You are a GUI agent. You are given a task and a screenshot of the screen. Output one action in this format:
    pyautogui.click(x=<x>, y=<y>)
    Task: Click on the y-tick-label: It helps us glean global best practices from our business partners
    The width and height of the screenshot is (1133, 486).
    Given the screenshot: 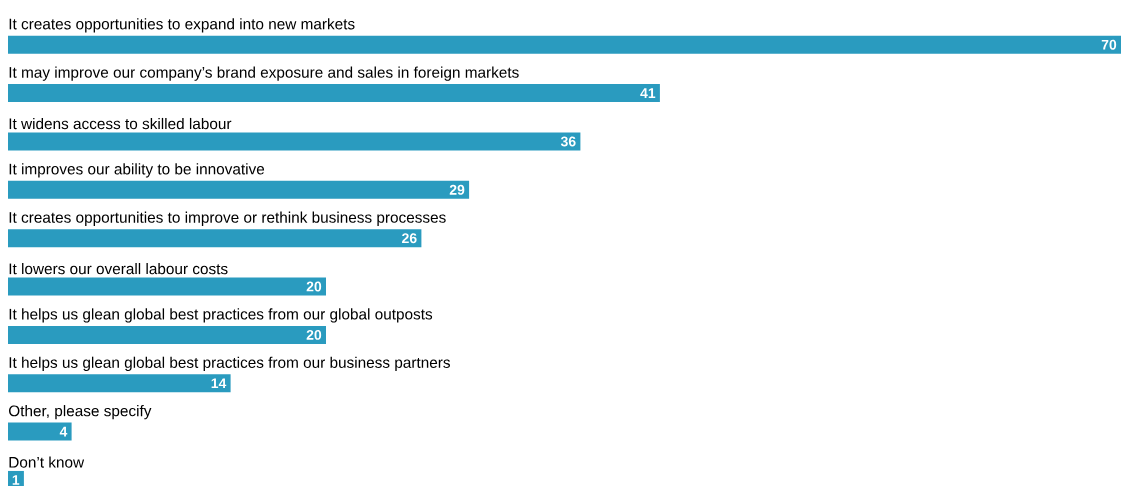 What is the action you would take?
    pyautogui.click(x=229, y=363)
    